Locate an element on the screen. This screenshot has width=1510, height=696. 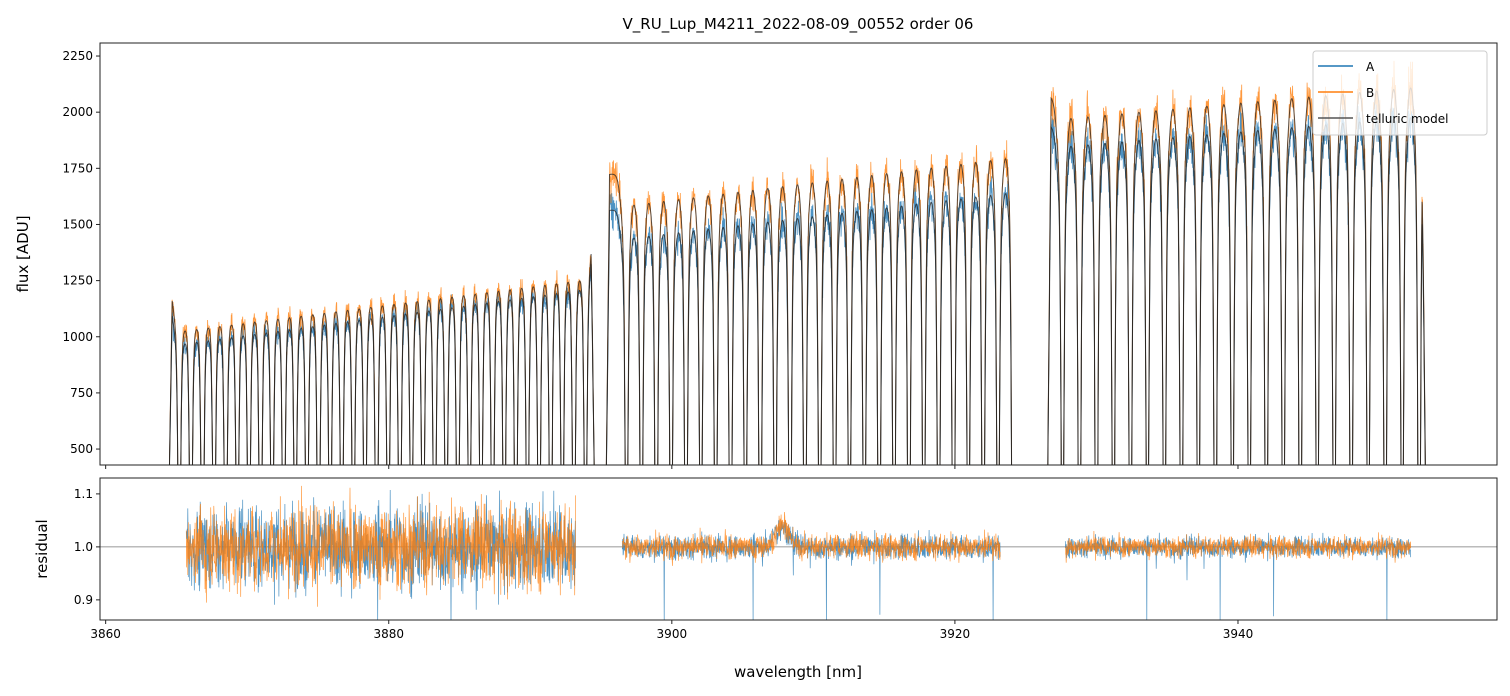
y-tick-label: 1500 is located at coordinates (77, 224).